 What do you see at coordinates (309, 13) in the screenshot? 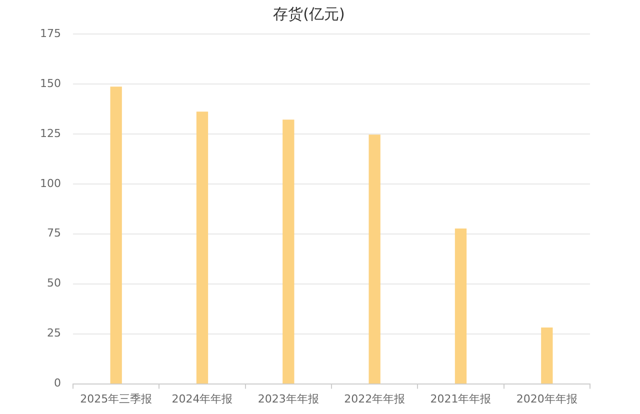
I see `chart-title: 存货(亿元)` at bounding box center [309, 13].